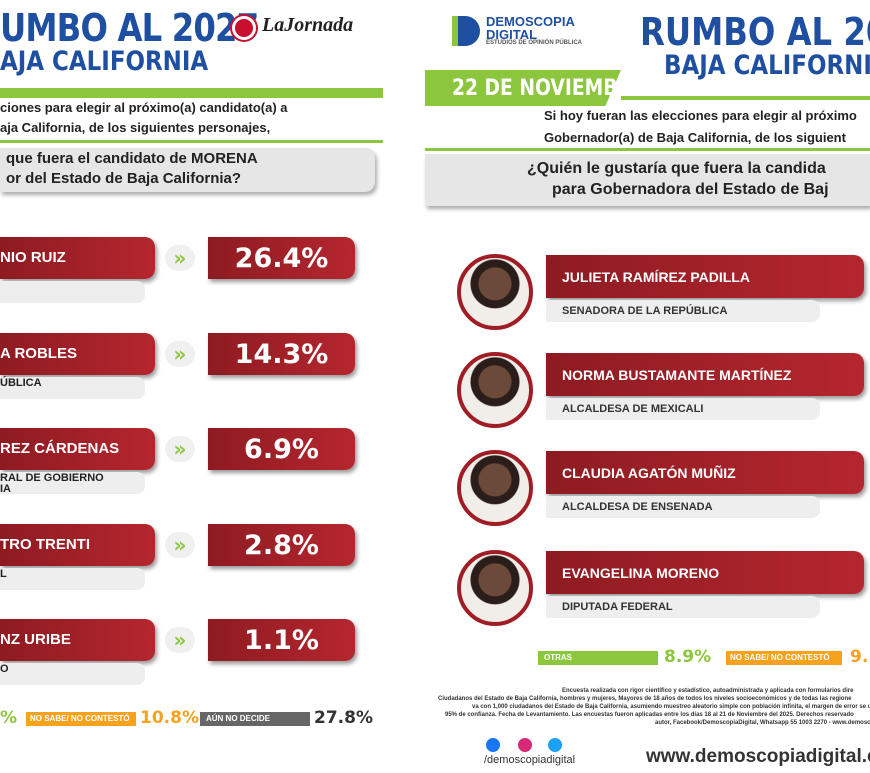 The image size is (870, 773). Describe the element at coordinates (466, 31) in the screenshot. I see `logo-mark` at that location.